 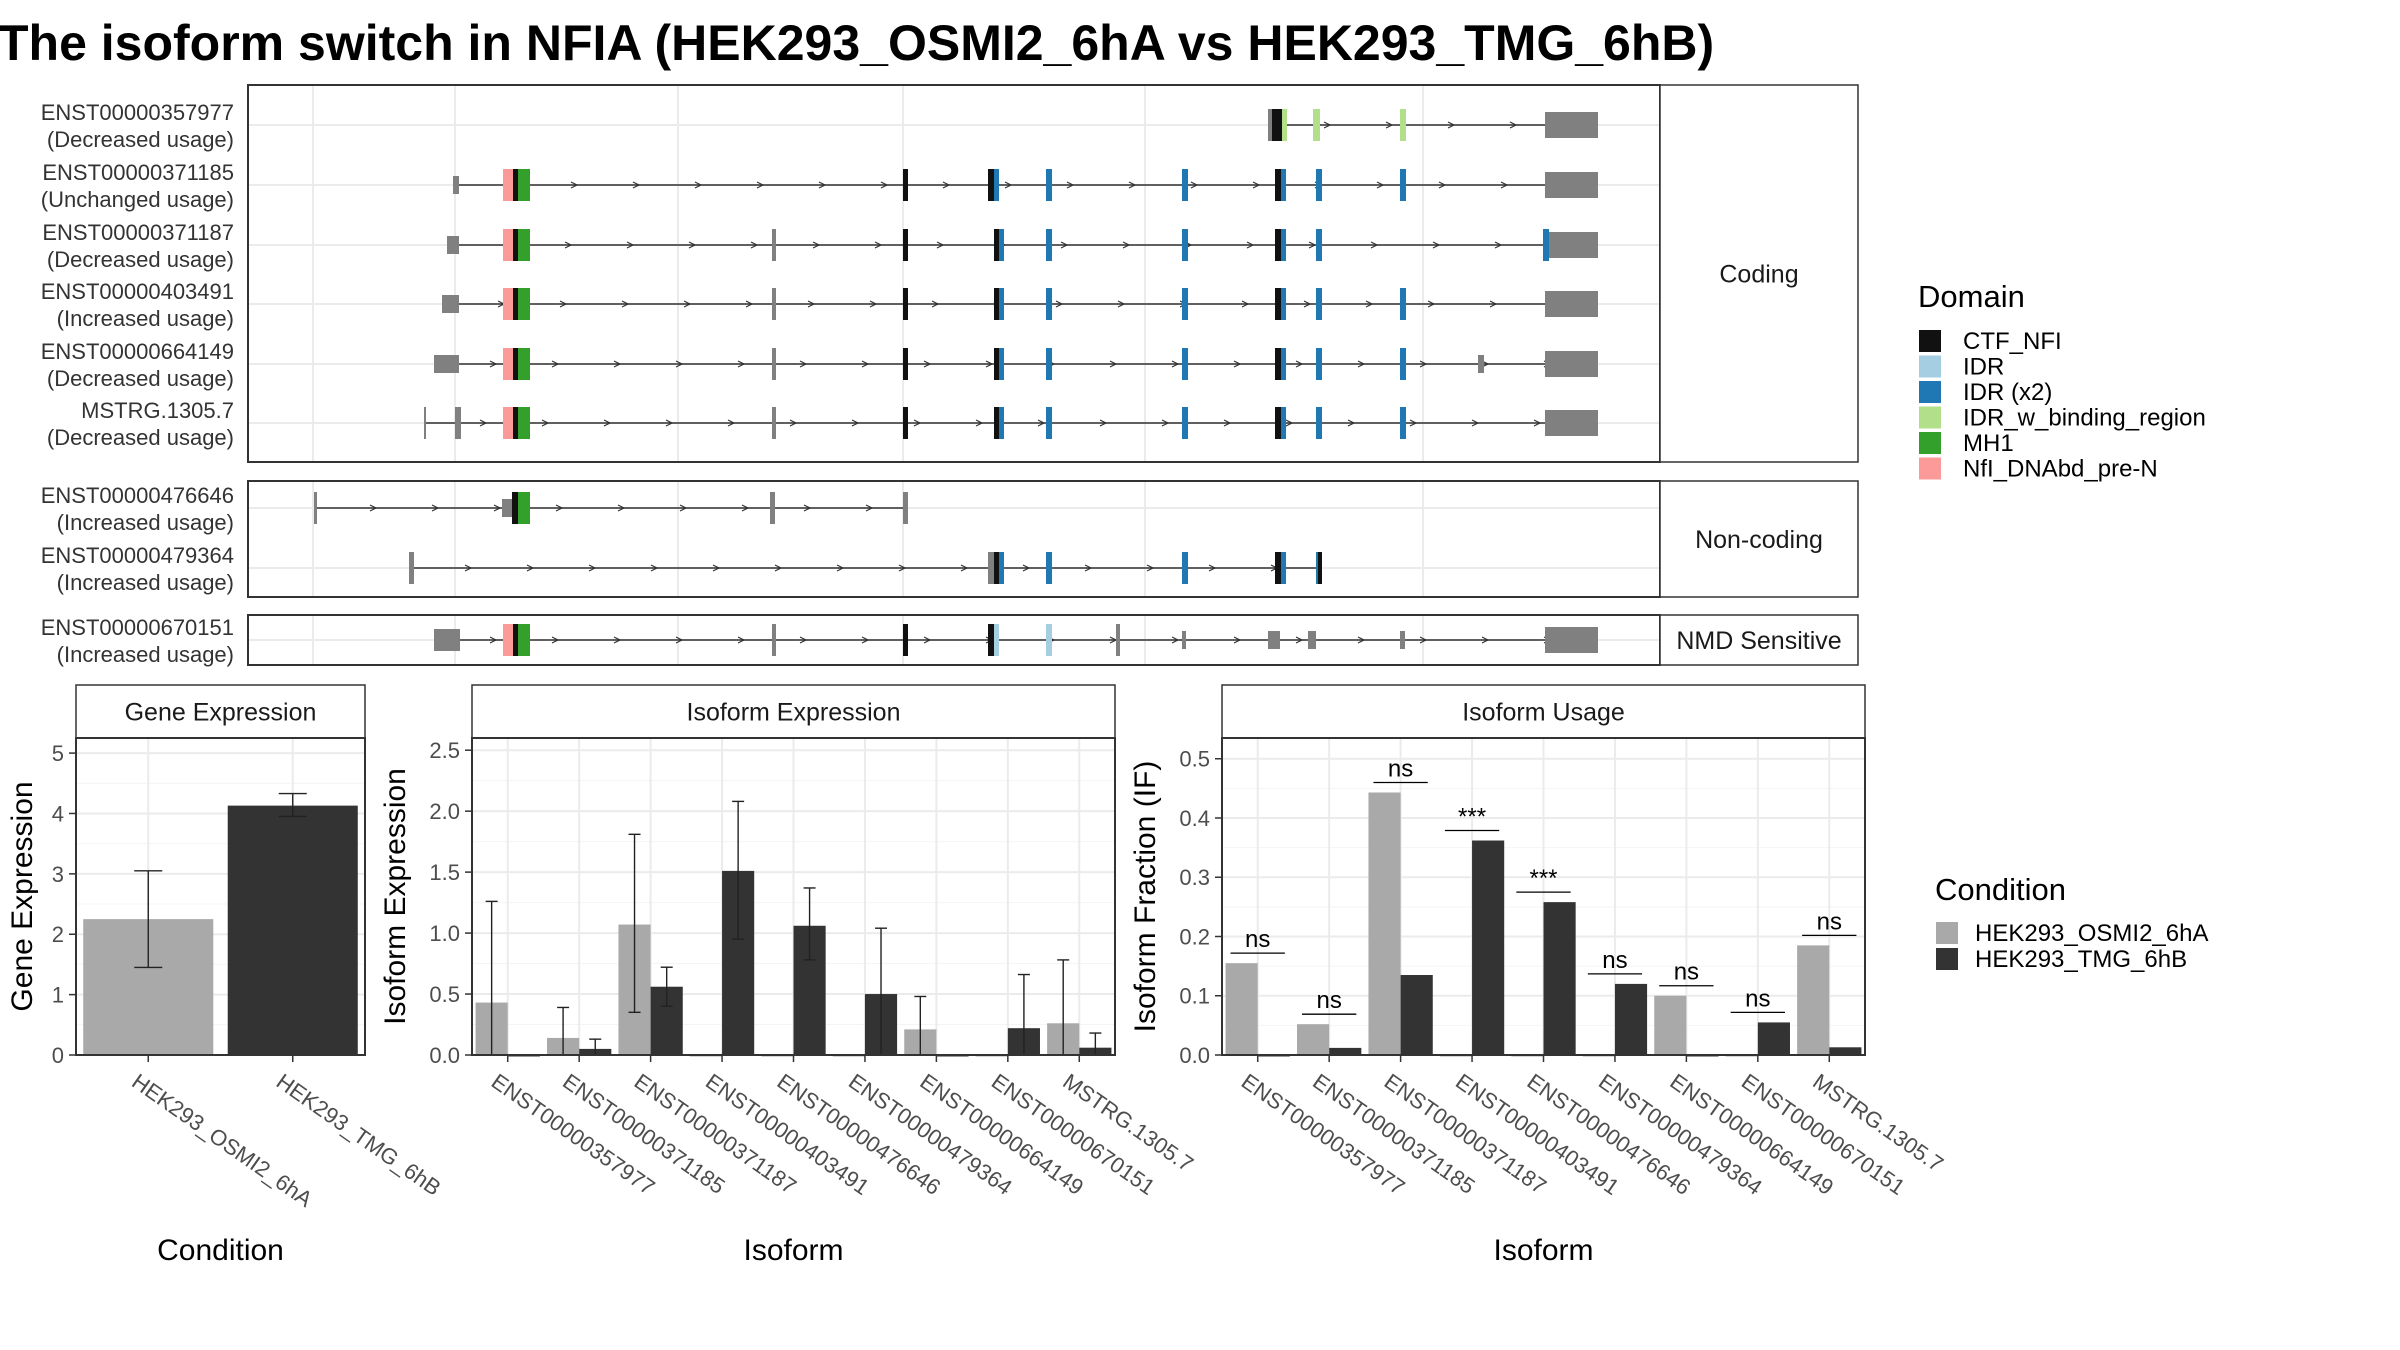 I want to click on y-tick-label: 0.1, so click(x=1194, y=996).